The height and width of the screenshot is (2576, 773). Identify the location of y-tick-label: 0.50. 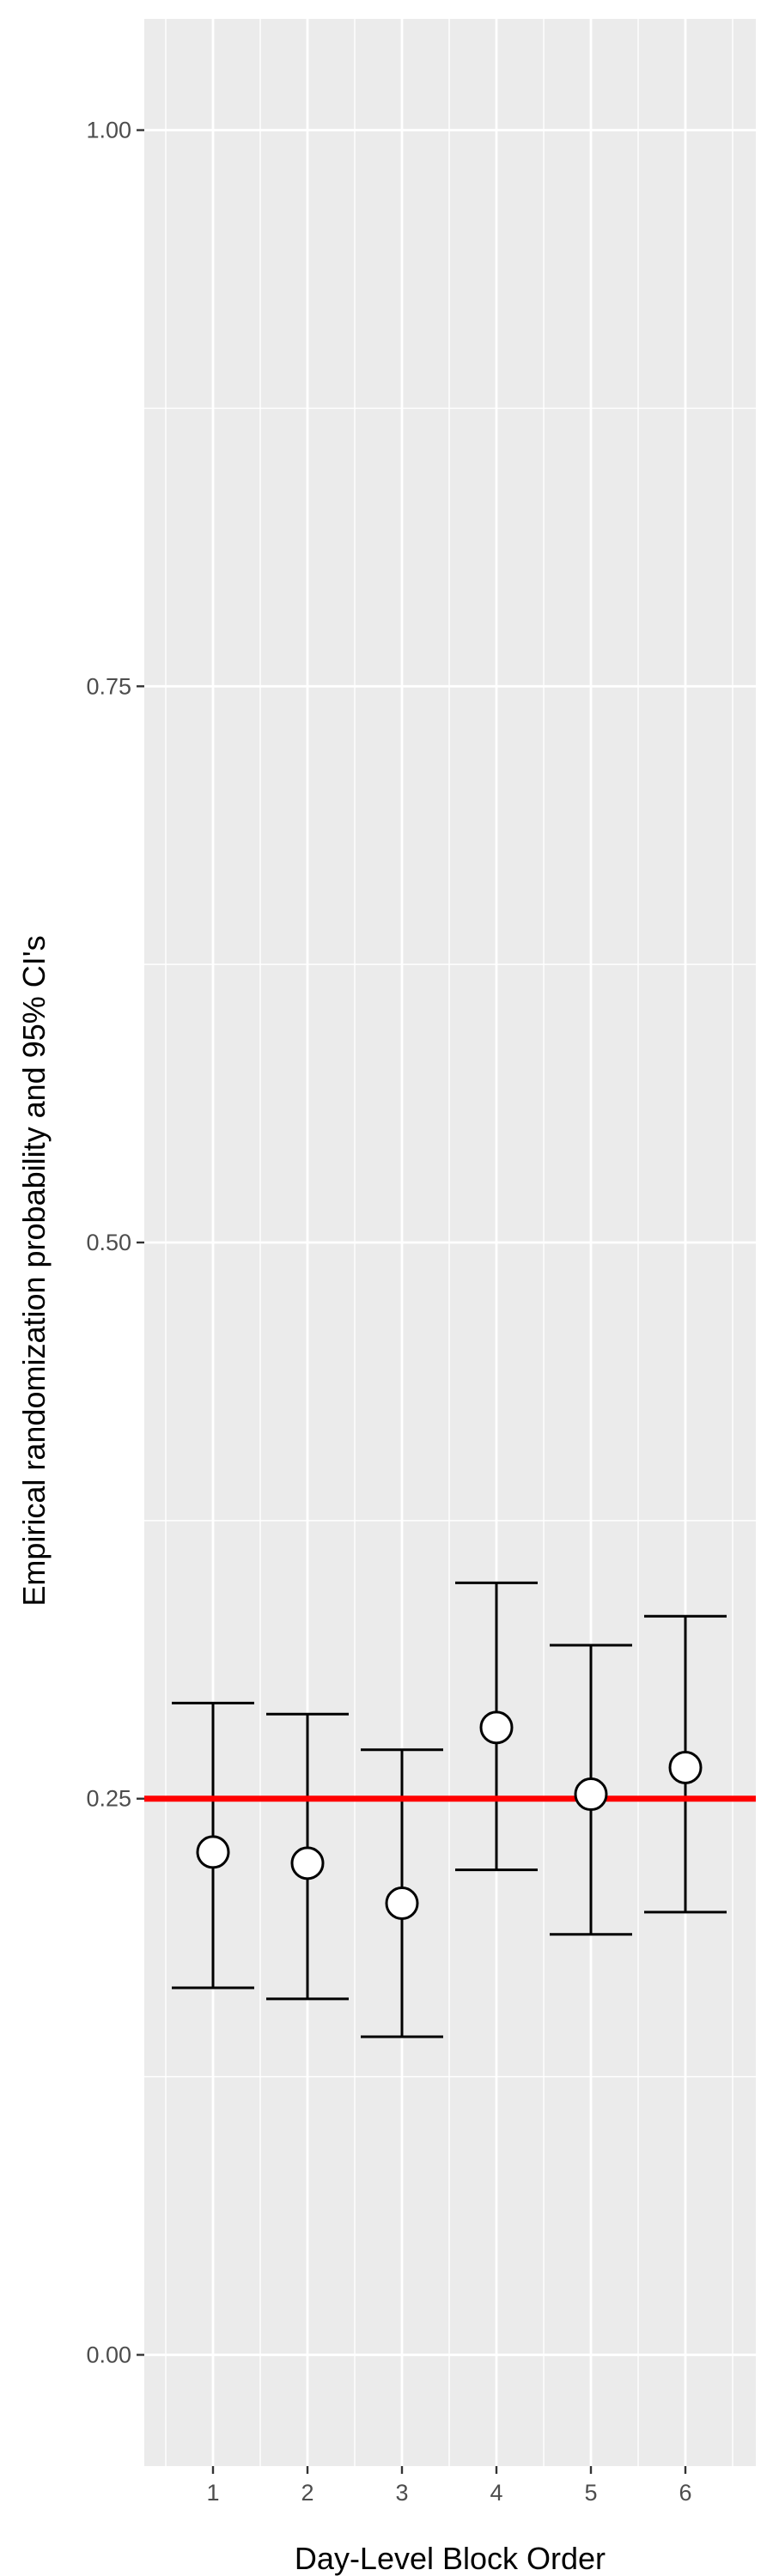
(108, 1243).